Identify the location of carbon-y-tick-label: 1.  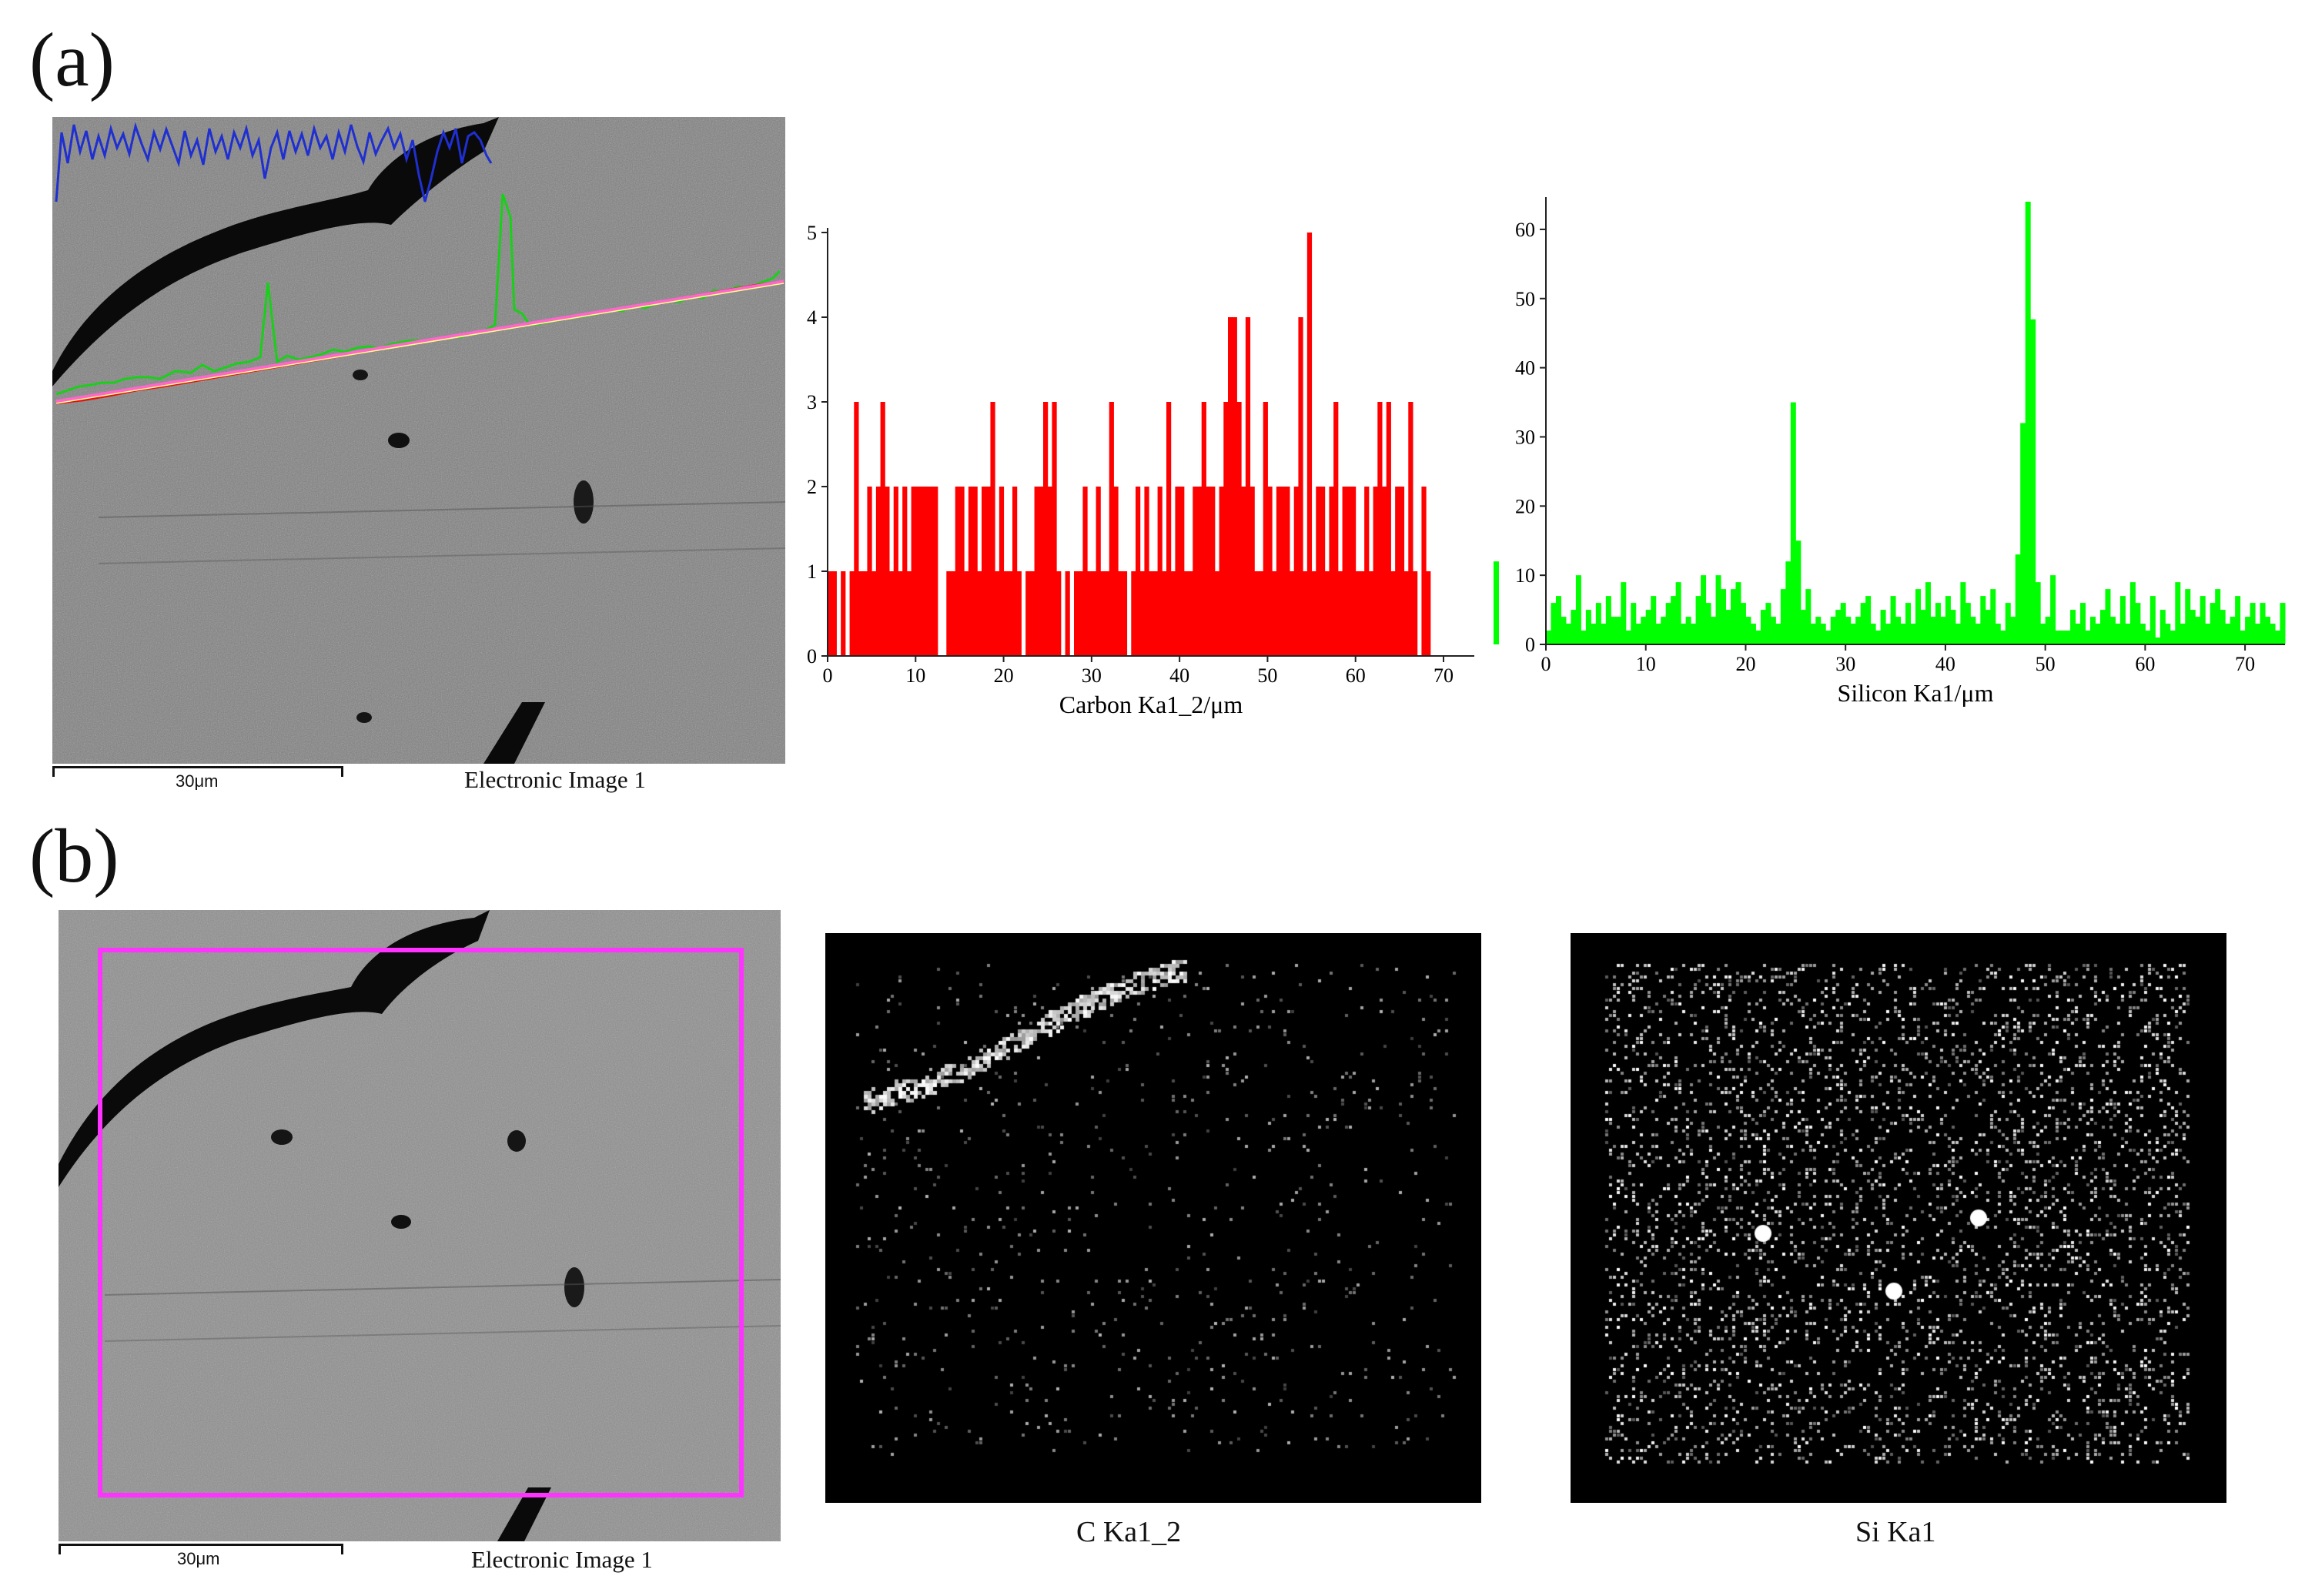
(812, 571).